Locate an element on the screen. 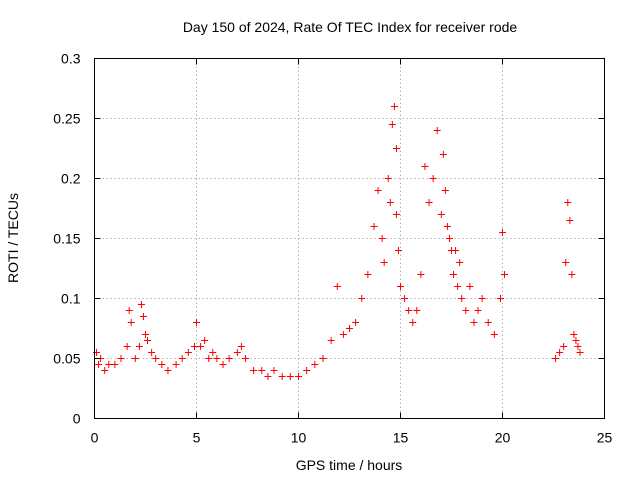 This screenshot has width=640, height=480. x-tick-label: 10 is located at coordinates (299, 438).